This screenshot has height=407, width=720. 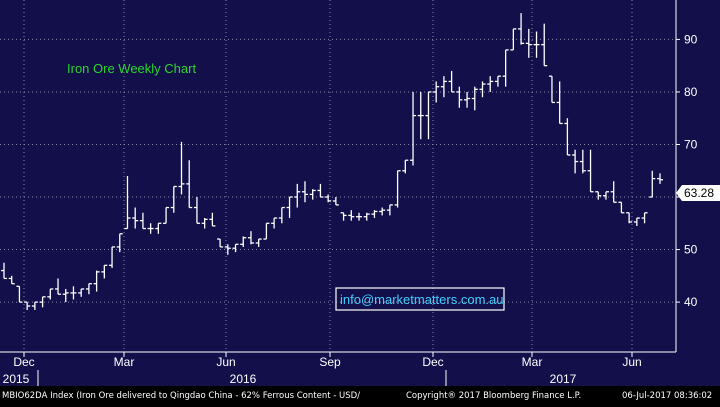 What do you see at coordinates (131, 68) in the screenshot?
I see `chart-title: Iron Ore Weekly Chart` at bounding box center [131, 68].